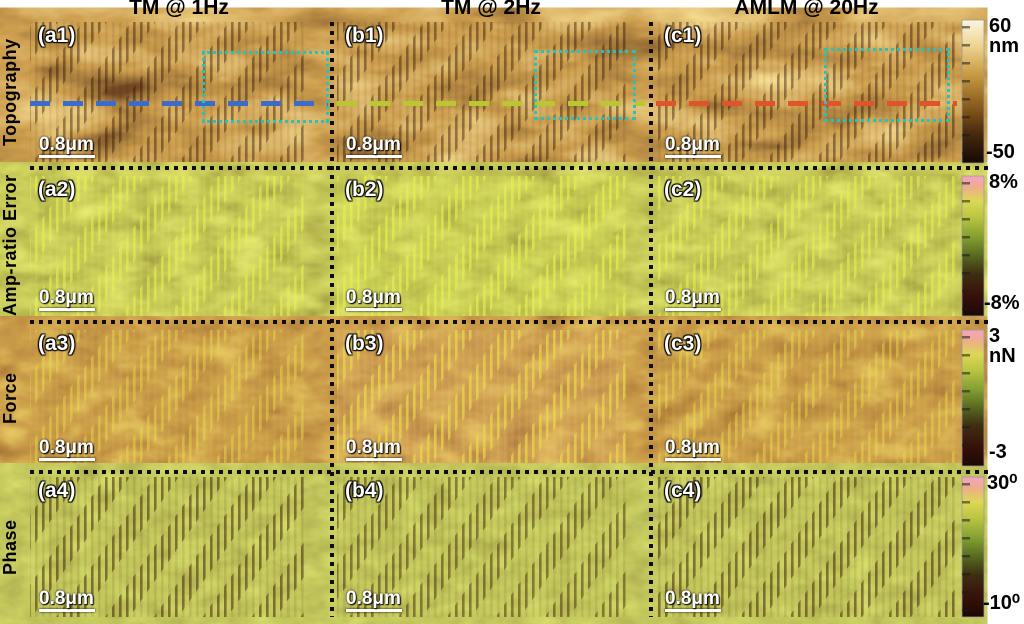  Describe the element at coordinates (998, 452) in the screenshot. I see `colorbar-min-label-force: -3` at that location.